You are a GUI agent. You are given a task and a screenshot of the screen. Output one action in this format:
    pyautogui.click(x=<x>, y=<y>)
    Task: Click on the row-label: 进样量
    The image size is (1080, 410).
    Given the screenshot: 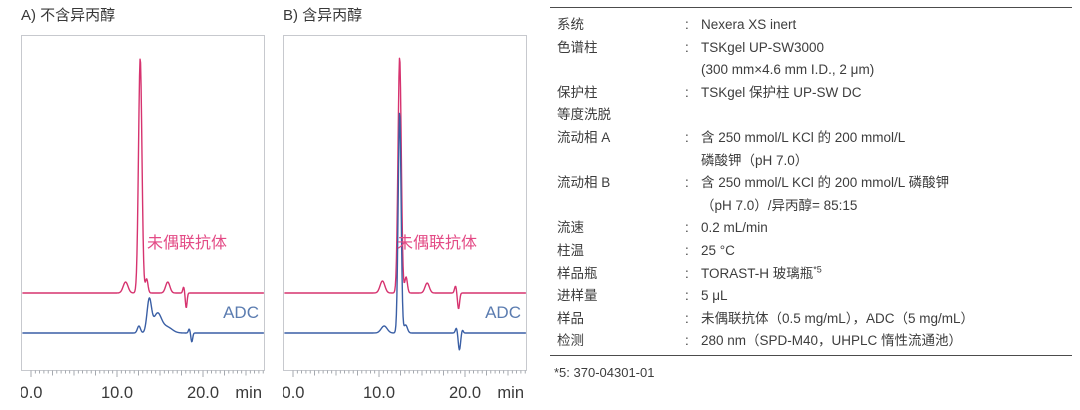 What is the action you would take?
    pyautogui.click(x=577, y=296)
    